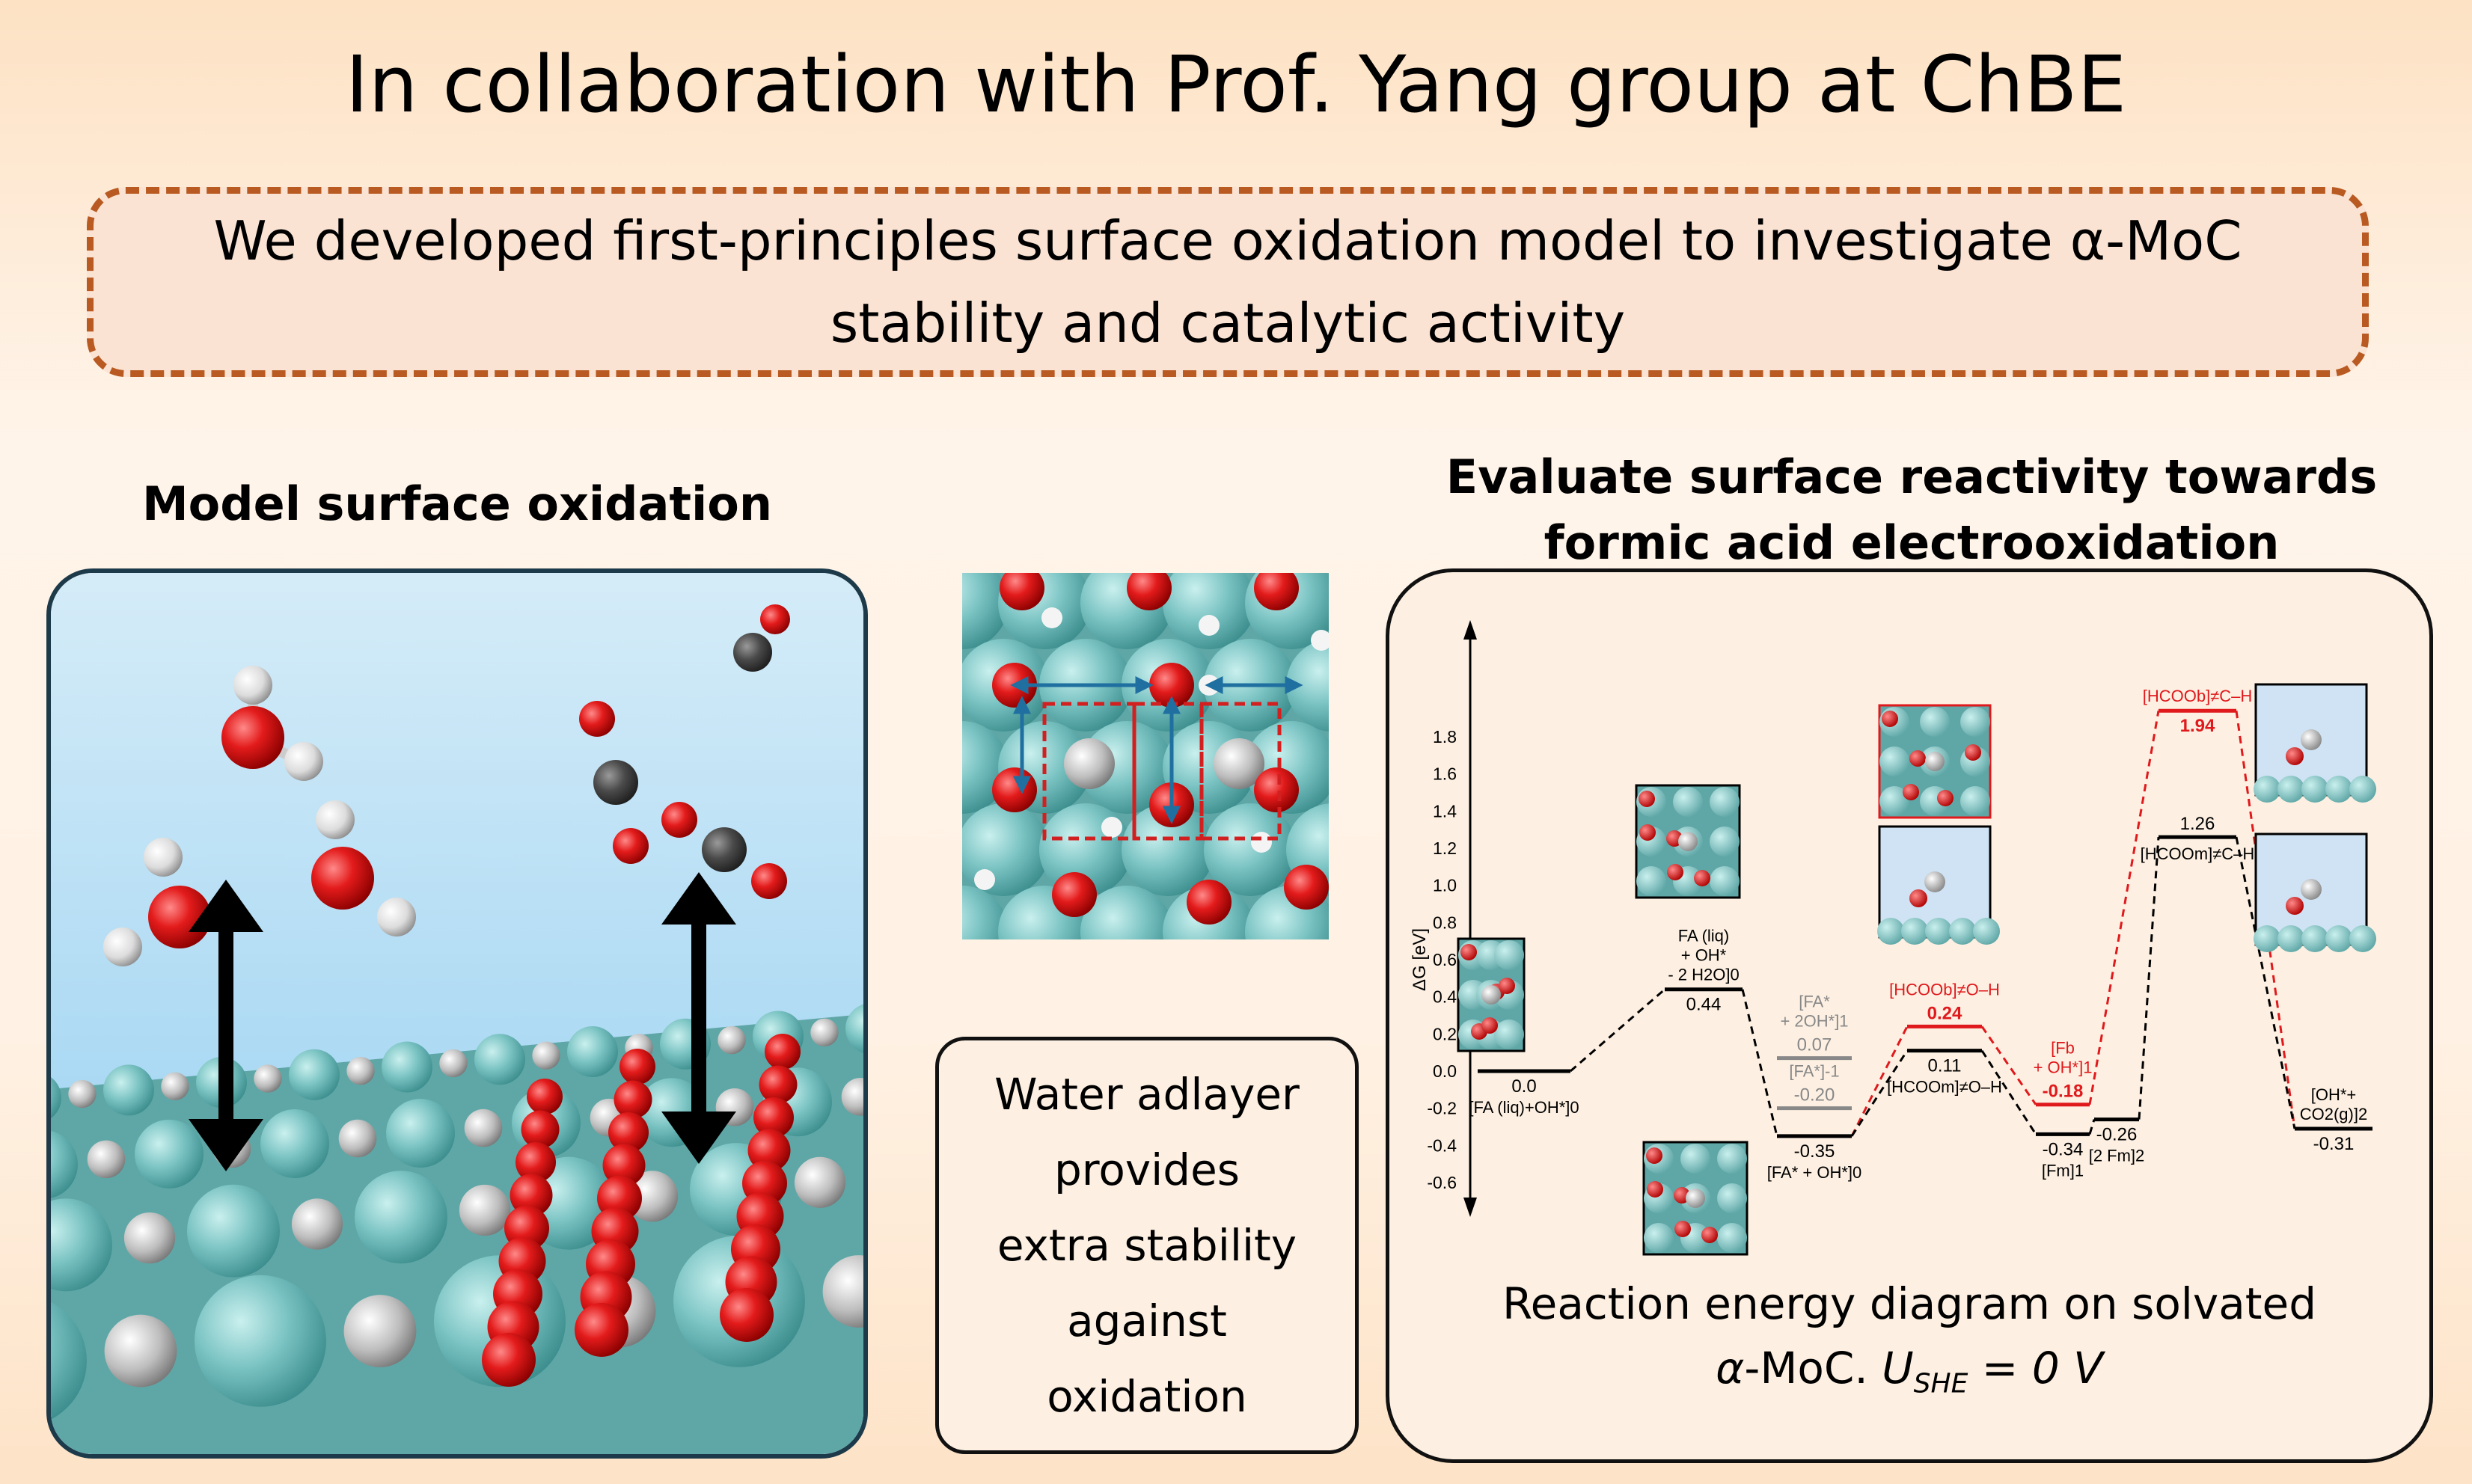 This screenshot has height=1484, width=2472. What do you see at coordinates (2063, 1067) in the screenshot?
I see `level-label: + OH*]1` at bounding box center [2063, 1067].